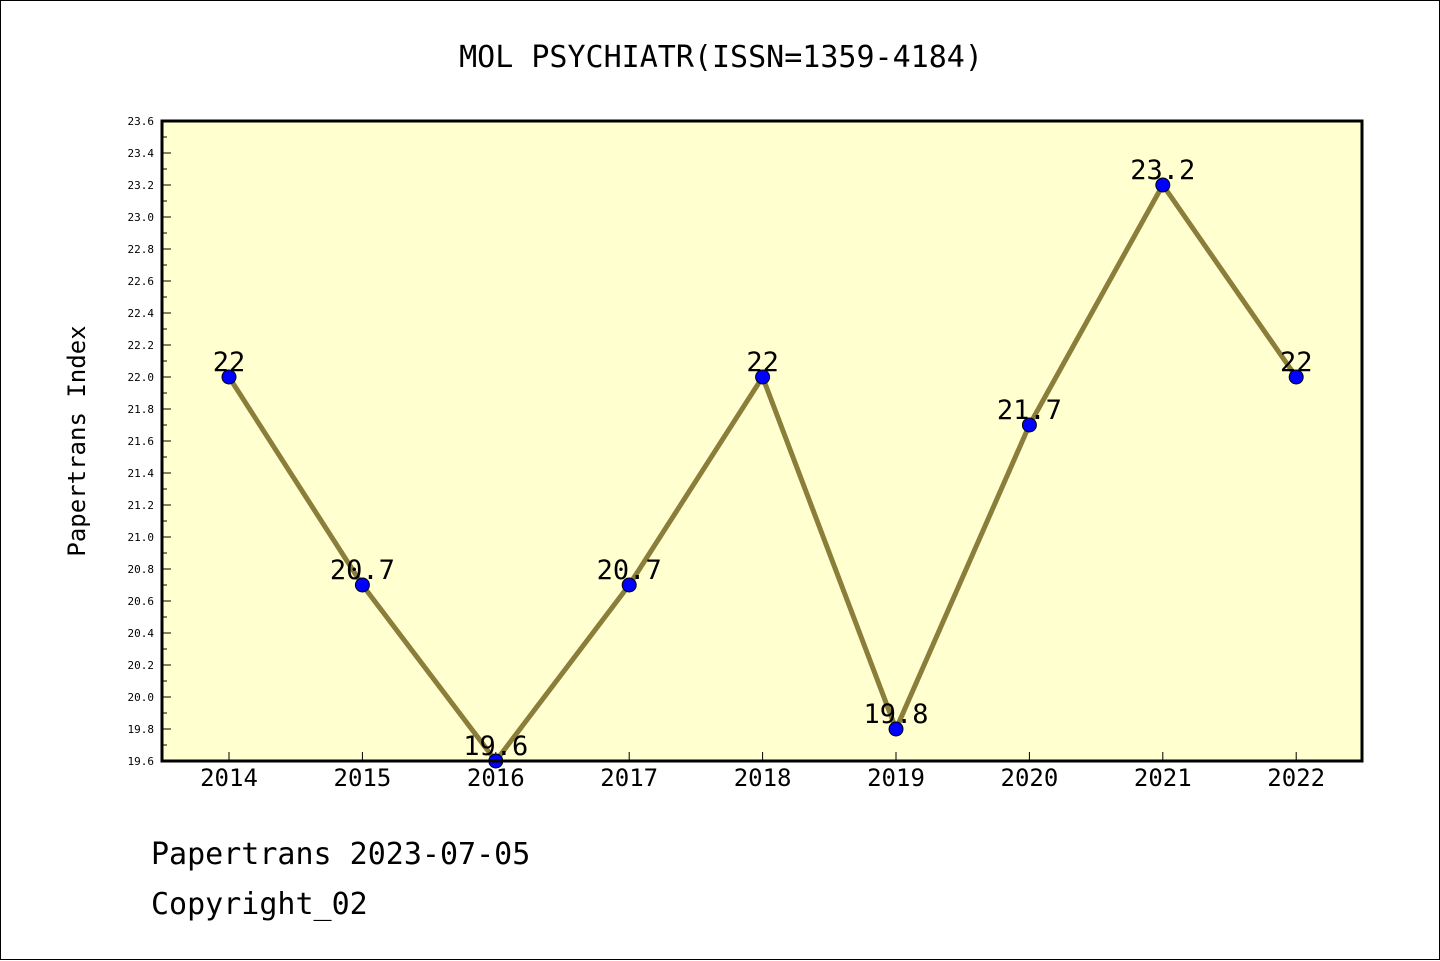  I want to click on x-tick-label: 2022, so click(1296, 778).